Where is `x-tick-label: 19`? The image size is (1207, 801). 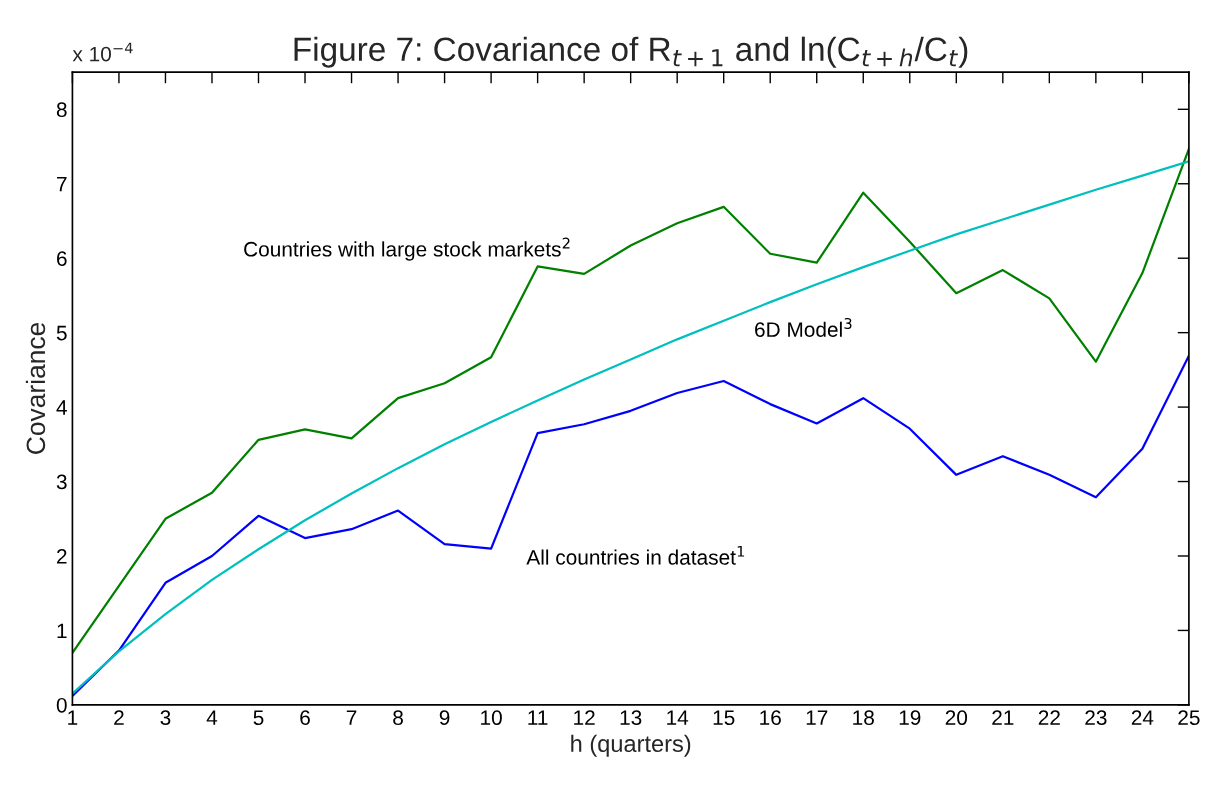 x-tick-label: 19 is located at coordinates (910, 718).